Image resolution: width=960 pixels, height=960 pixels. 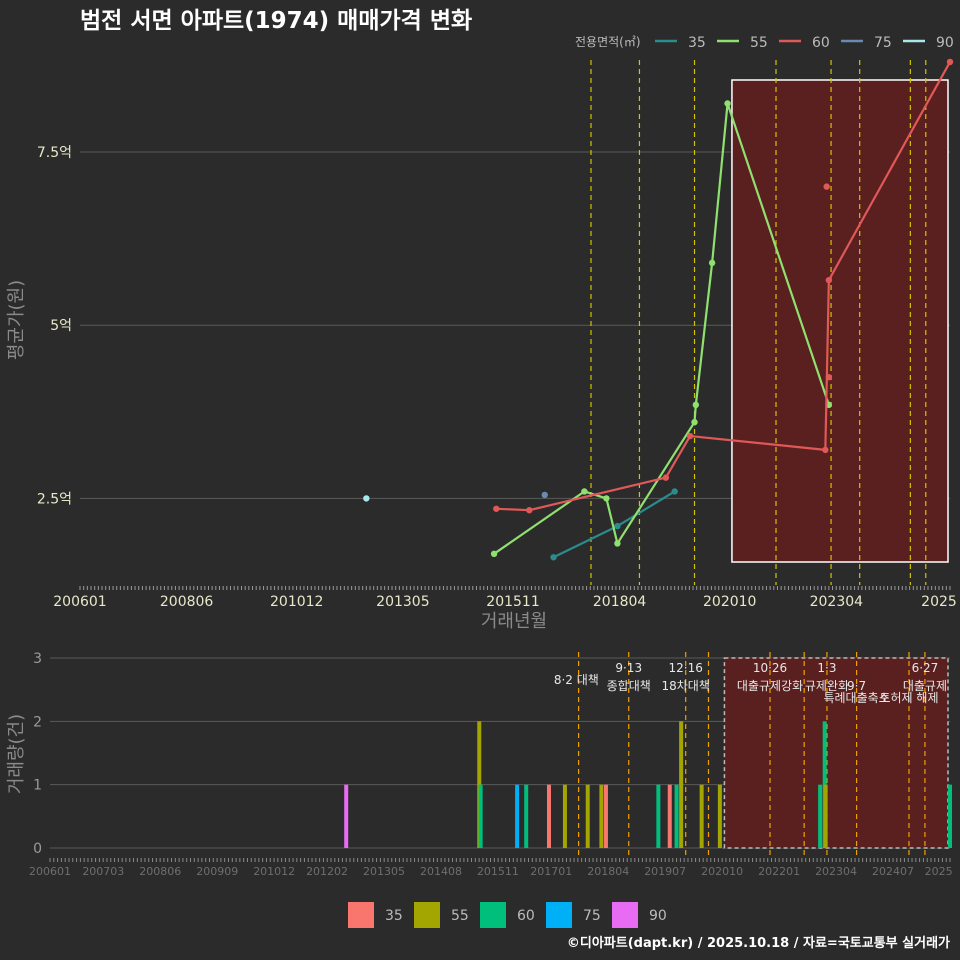 I want to click on top-highlight-box, so click(x=840, y=321).